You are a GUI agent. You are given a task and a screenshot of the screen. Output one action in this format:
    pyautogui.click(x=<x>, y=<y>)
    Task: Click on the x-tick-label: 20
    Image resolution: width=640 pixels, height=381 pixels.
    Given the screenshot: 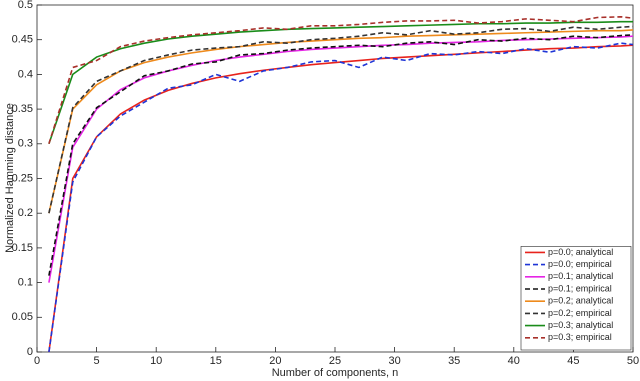 What is the action you would take?
    pyautogui.click(x=275, y=361)
    